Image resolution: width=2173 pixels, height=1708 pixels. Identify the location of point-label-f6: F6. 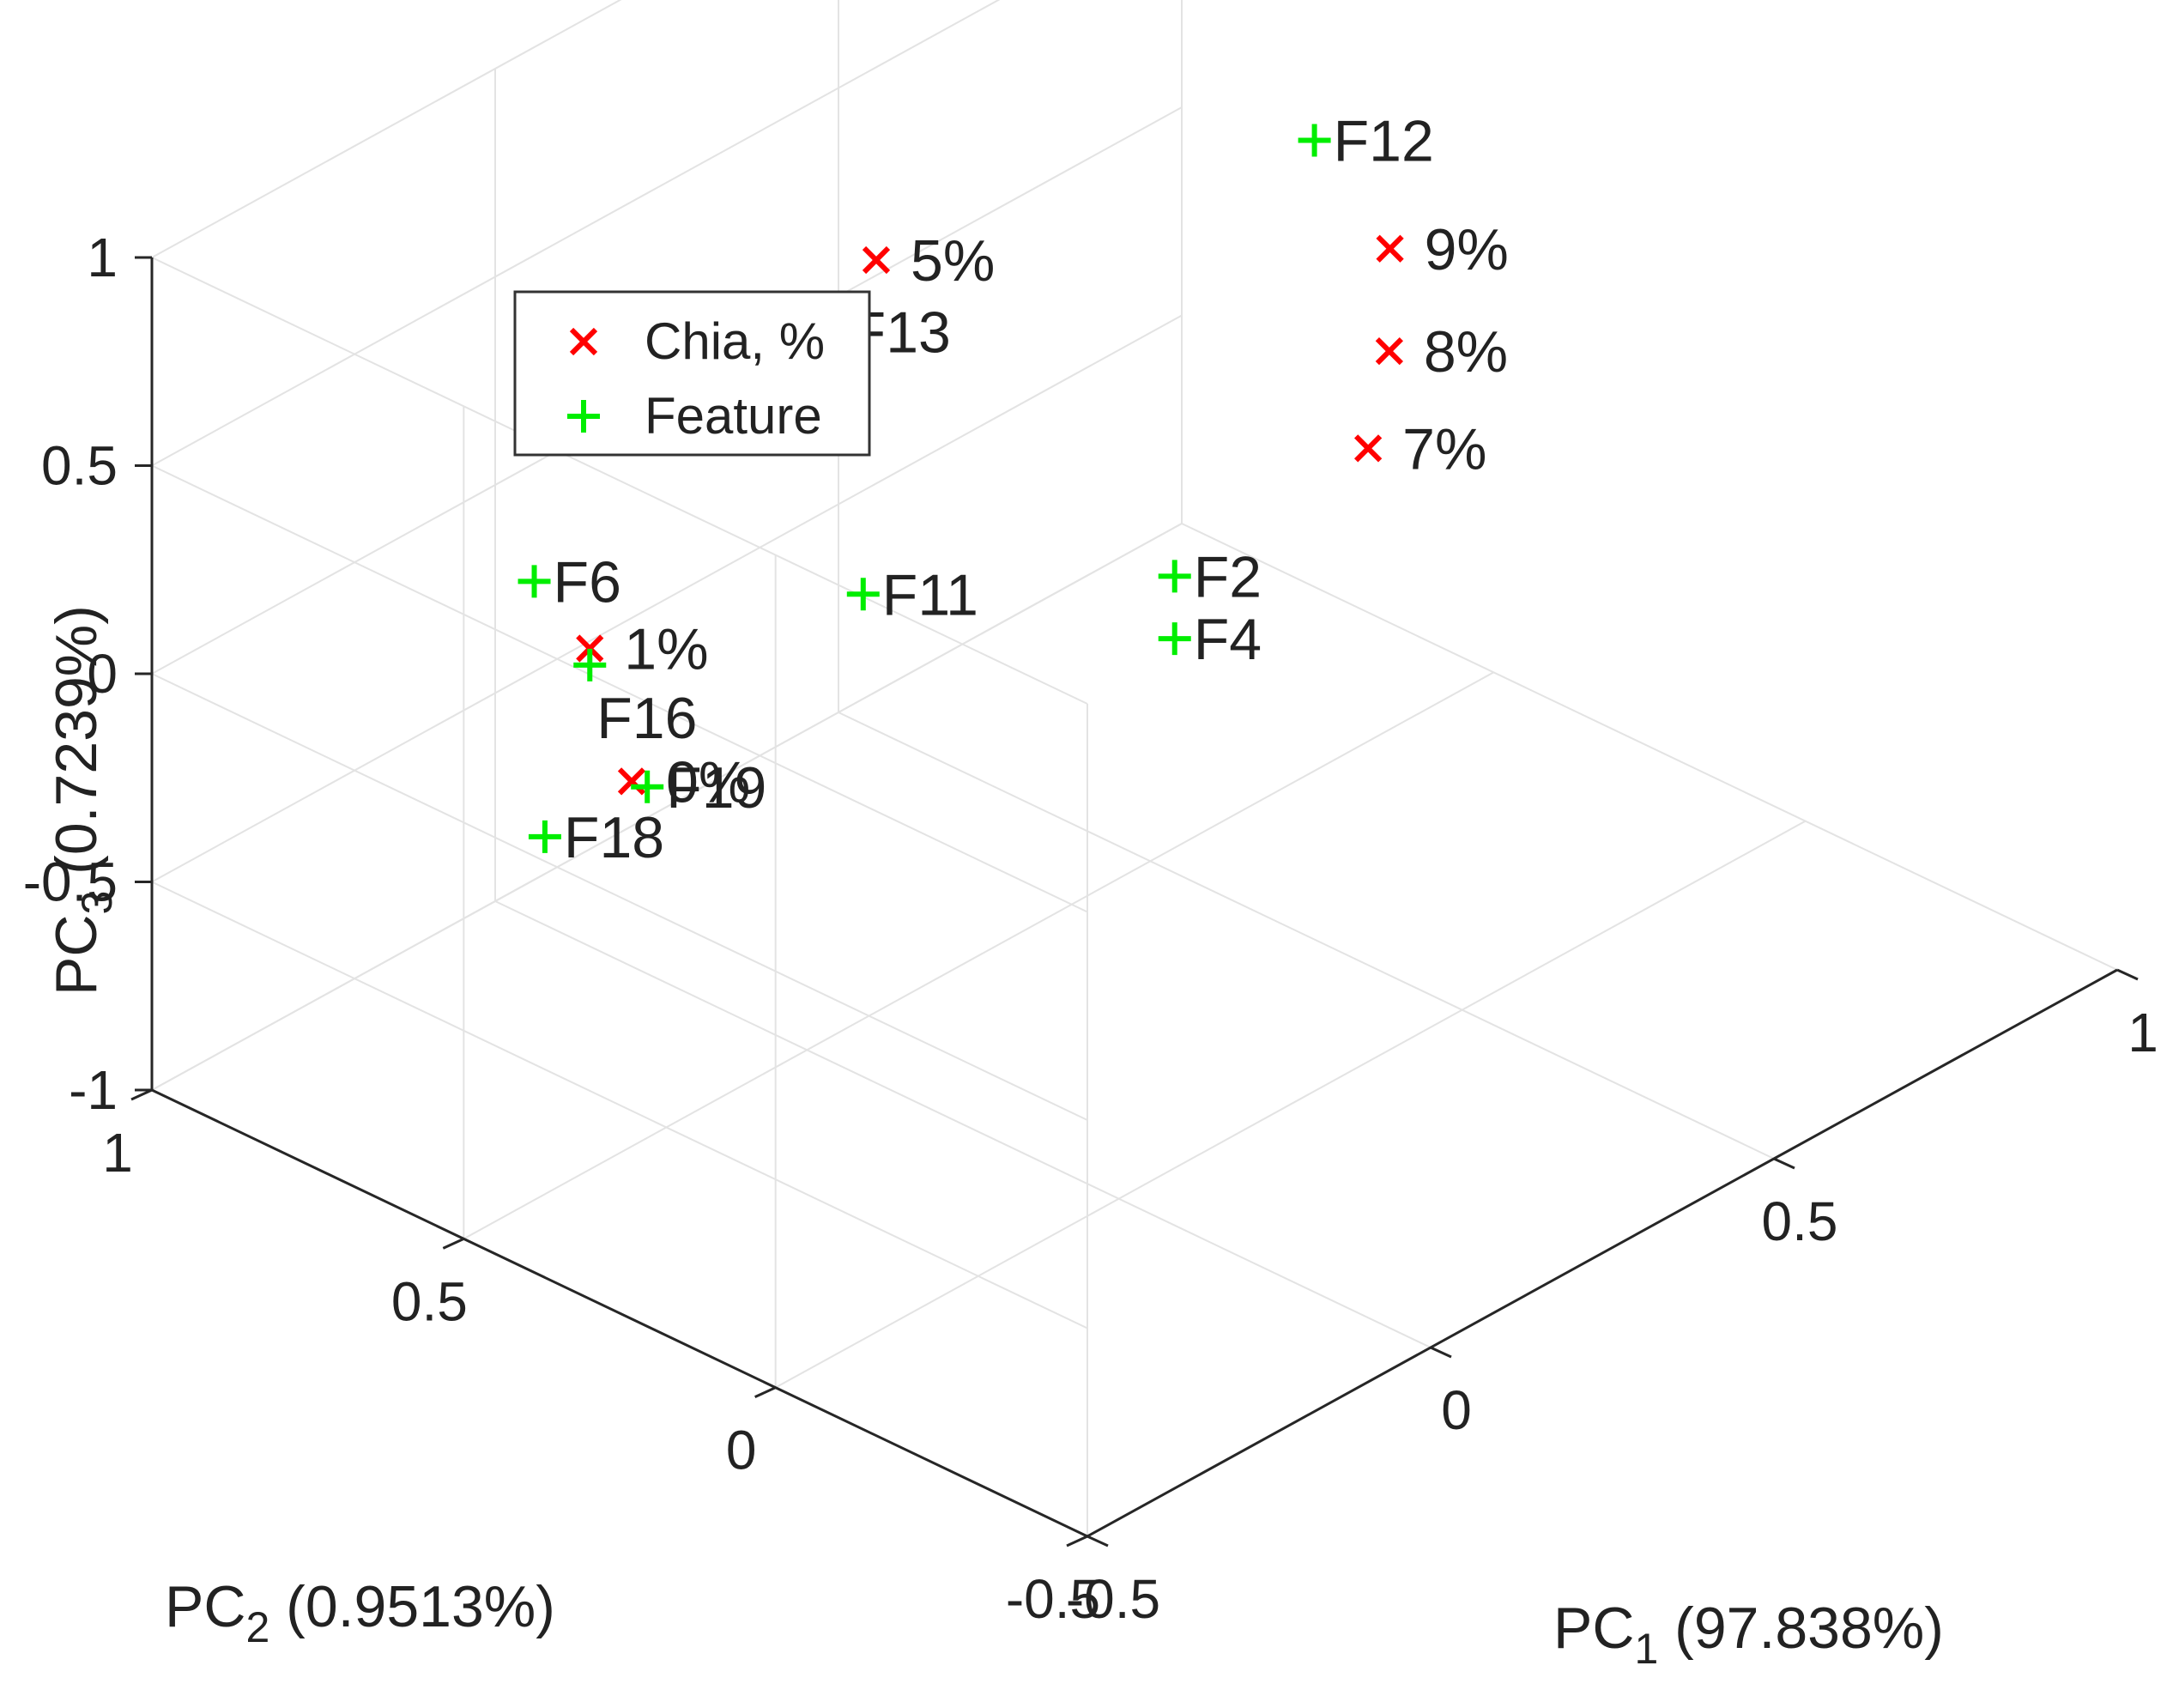
(587, 582).